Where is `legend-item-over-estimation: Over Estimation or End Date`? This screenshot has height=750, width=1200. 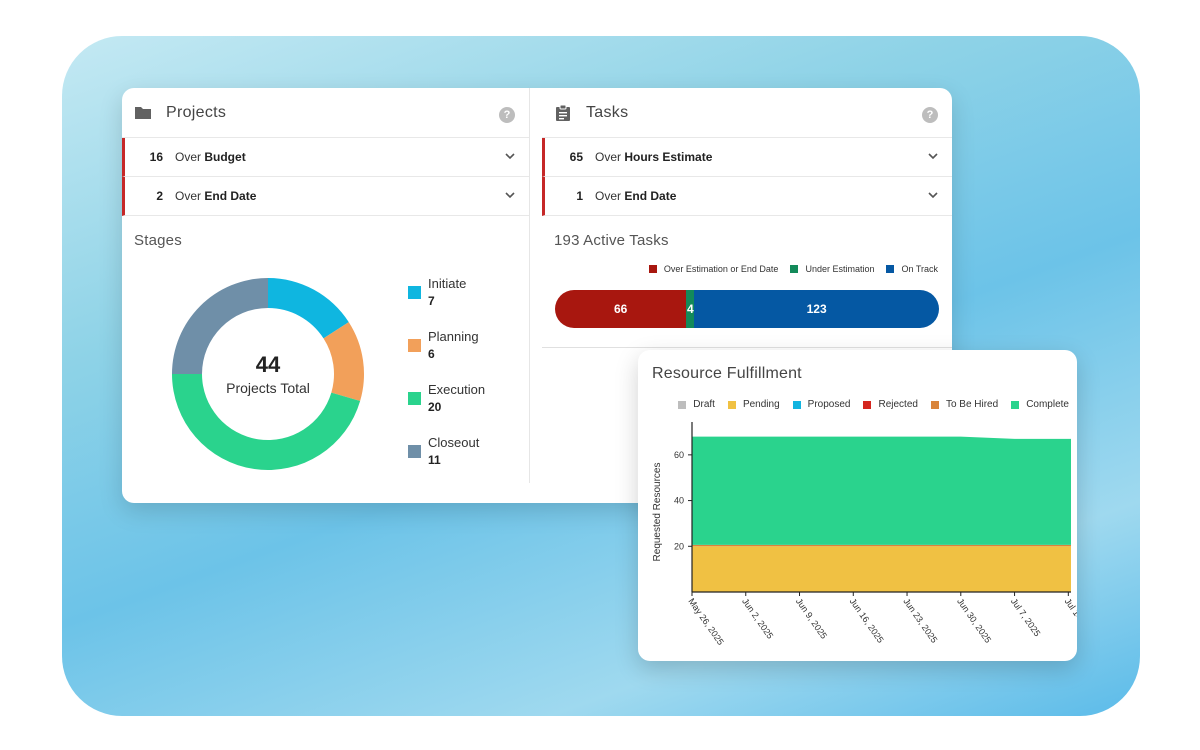 legend-item-over-estimation: Over Estimation or End Date is located at coordinates (713, 269).